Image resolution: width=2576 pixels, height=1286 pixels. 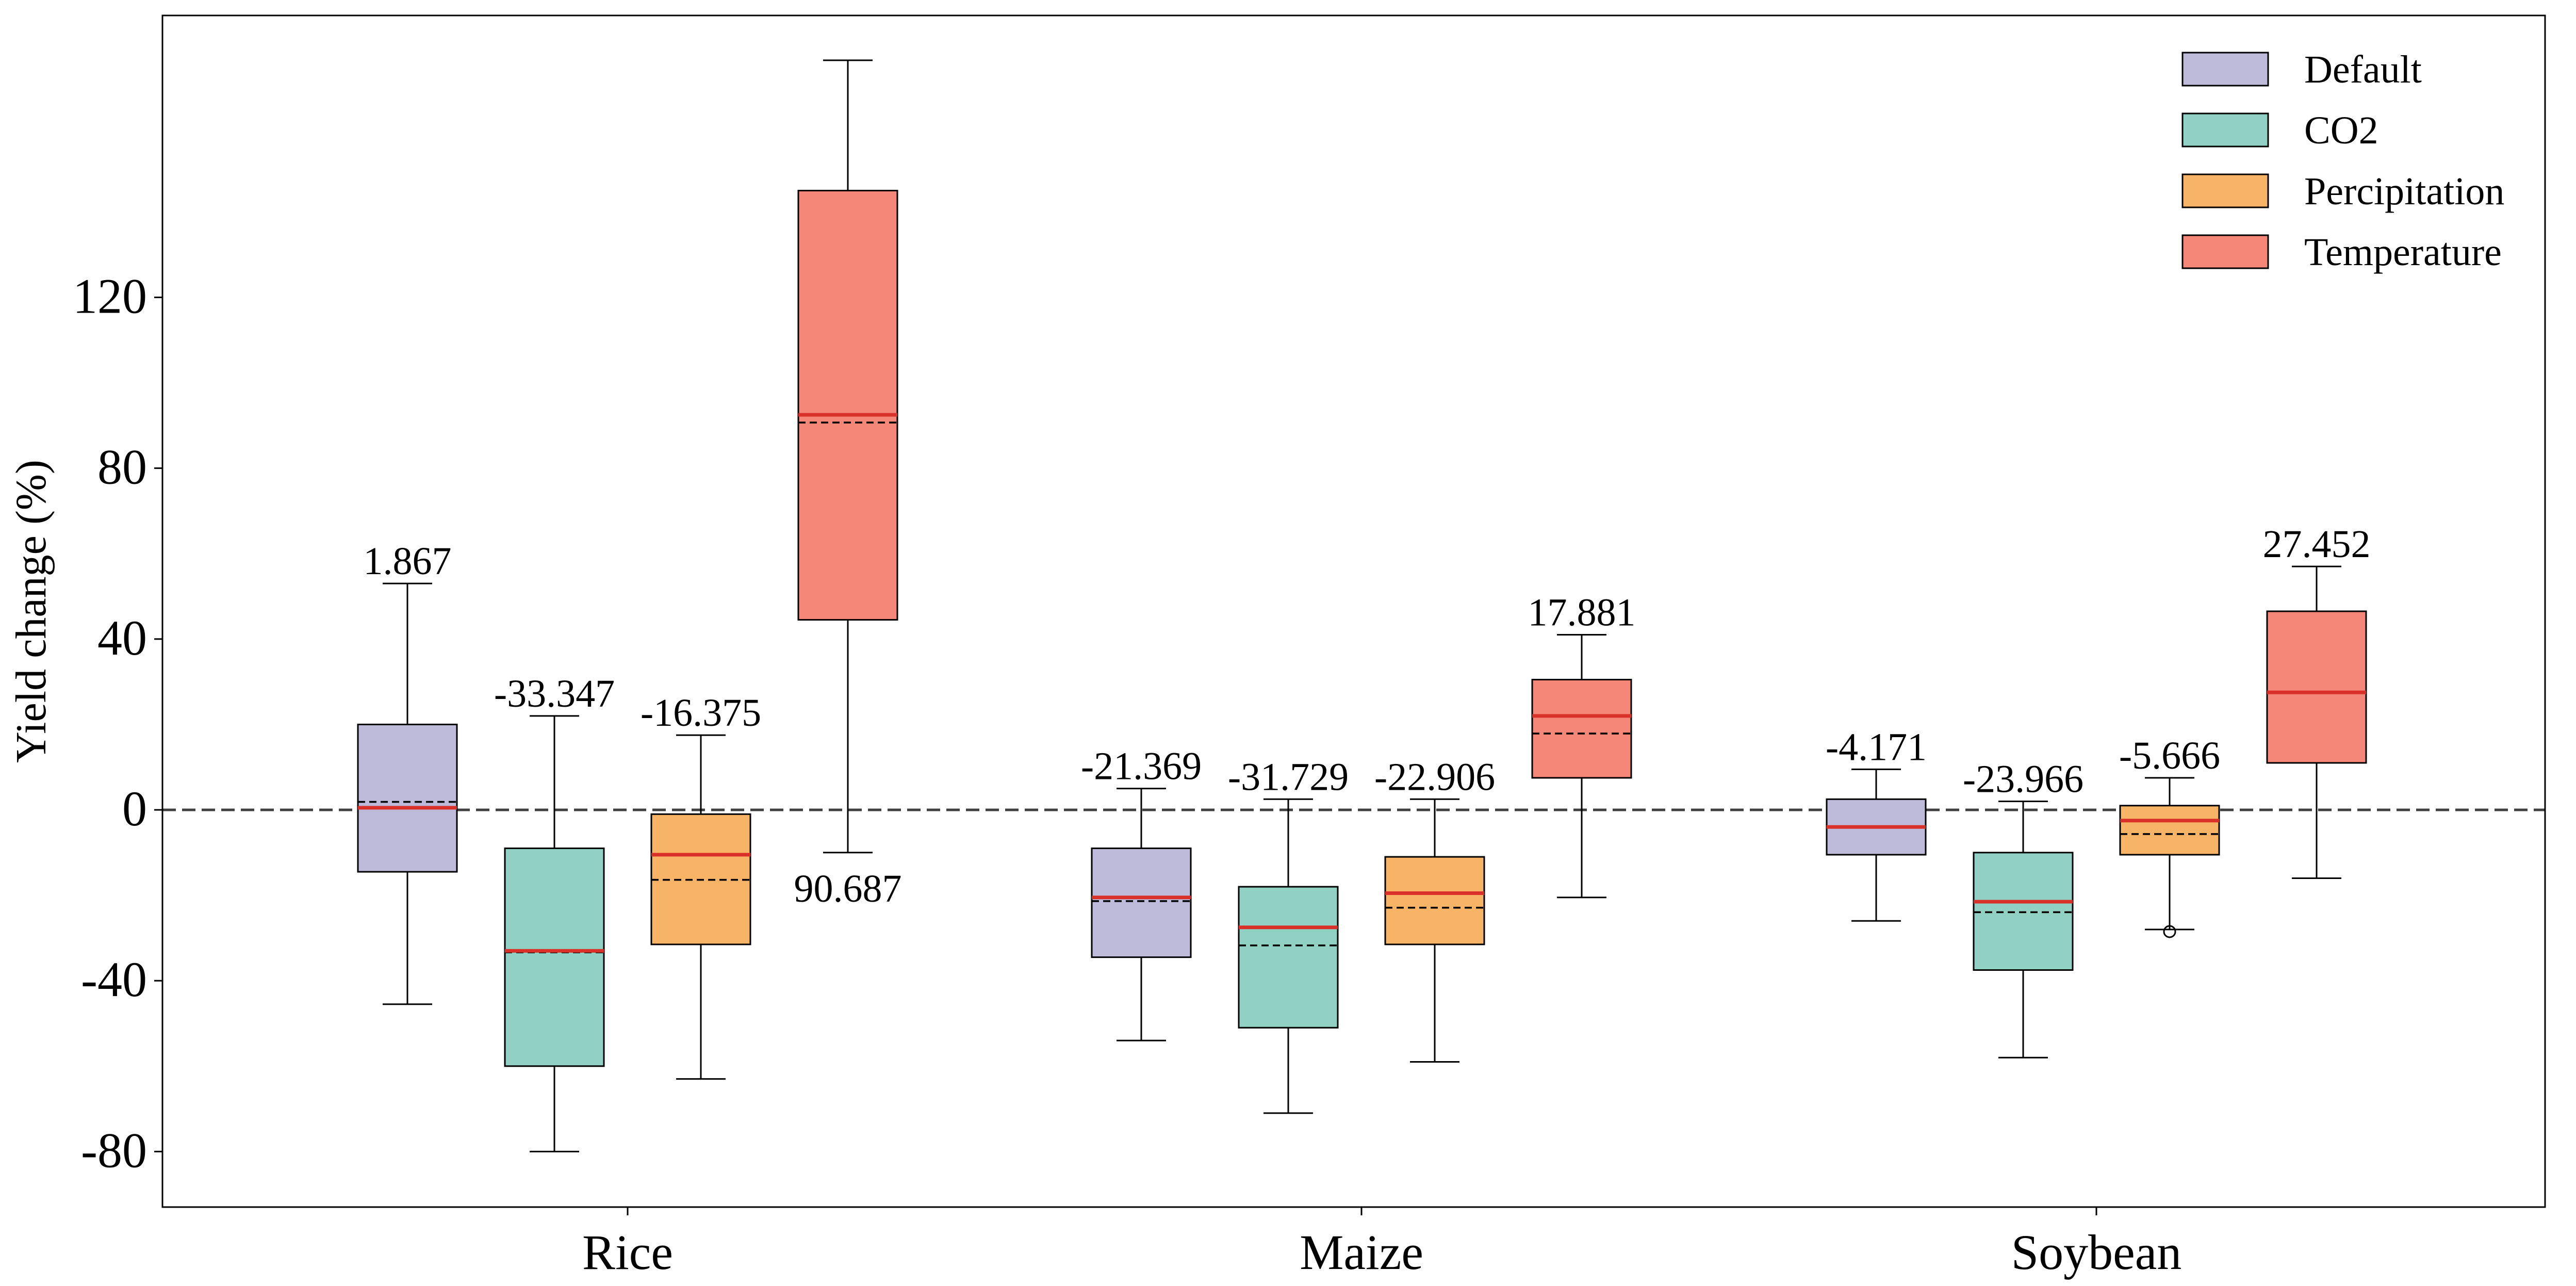 I want to click on box-maize-percipitation, so click(x=1434, y=931).